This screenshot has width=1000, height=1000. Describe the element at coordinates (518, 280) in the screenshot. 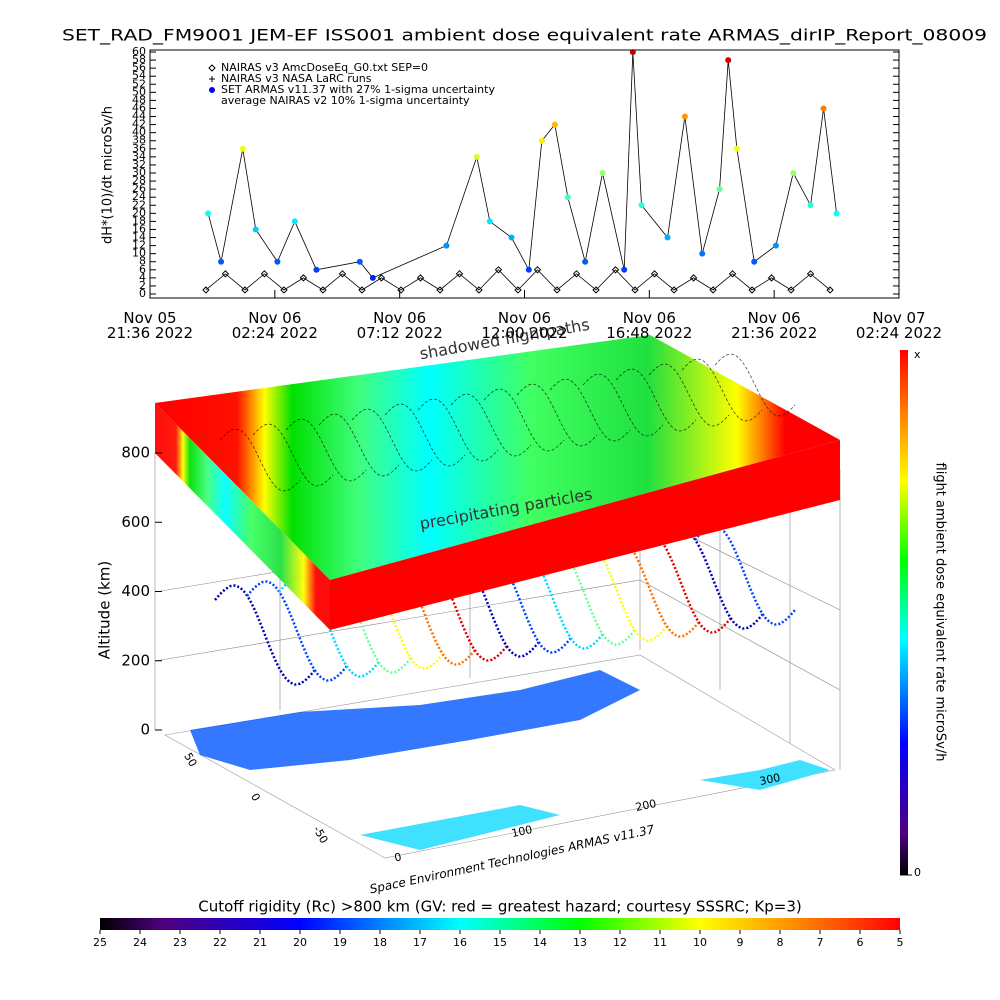

I see `series-line` at that location.